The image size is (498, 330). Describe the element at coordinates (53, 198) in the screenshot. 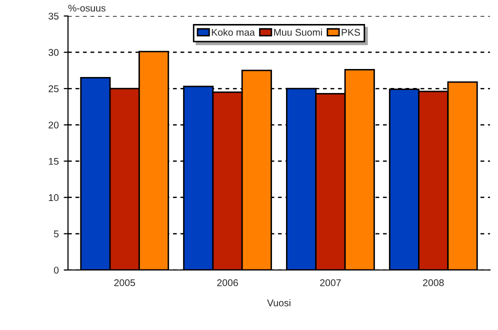

I see `y-tick-label: 10` at that location.